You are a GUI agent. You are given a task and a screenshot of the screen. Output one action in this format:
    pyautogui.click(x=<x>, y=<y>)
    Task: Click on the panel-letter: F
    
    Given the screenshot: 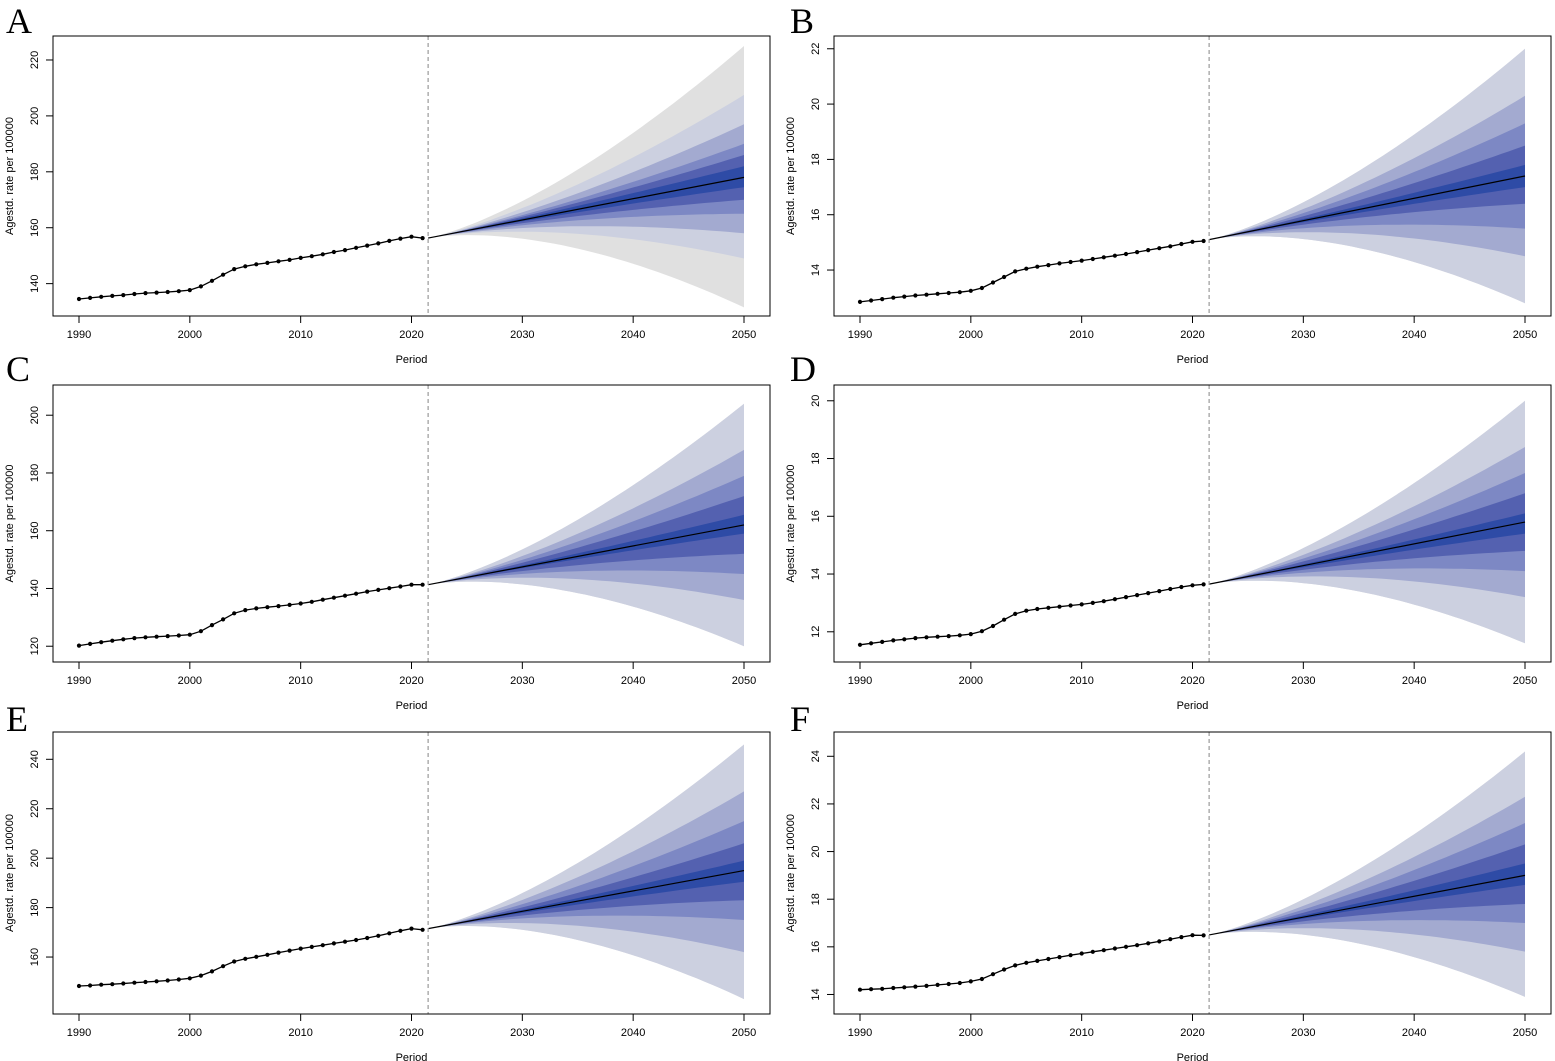 What is the action you would take?
    pyautogui.click(x=800, y=719)
    